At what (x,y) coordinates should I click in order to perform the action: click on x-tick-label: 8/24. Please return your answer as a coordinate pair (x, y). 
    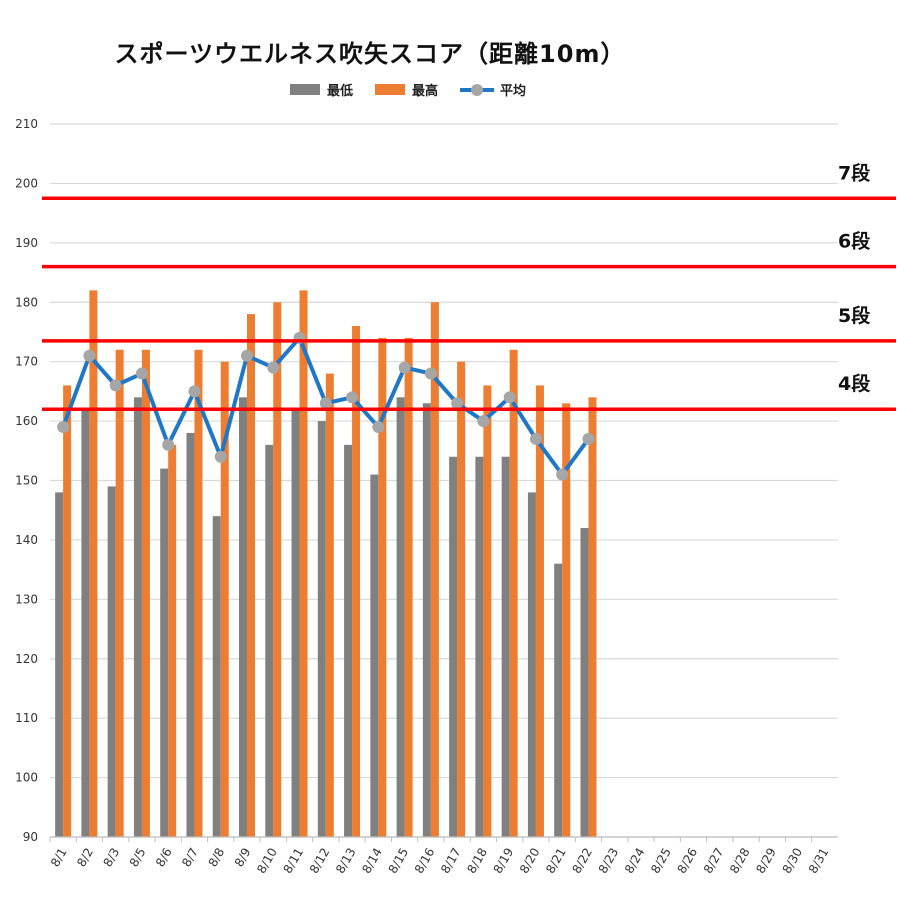
    Looking at the image, I should click on (635, 861).